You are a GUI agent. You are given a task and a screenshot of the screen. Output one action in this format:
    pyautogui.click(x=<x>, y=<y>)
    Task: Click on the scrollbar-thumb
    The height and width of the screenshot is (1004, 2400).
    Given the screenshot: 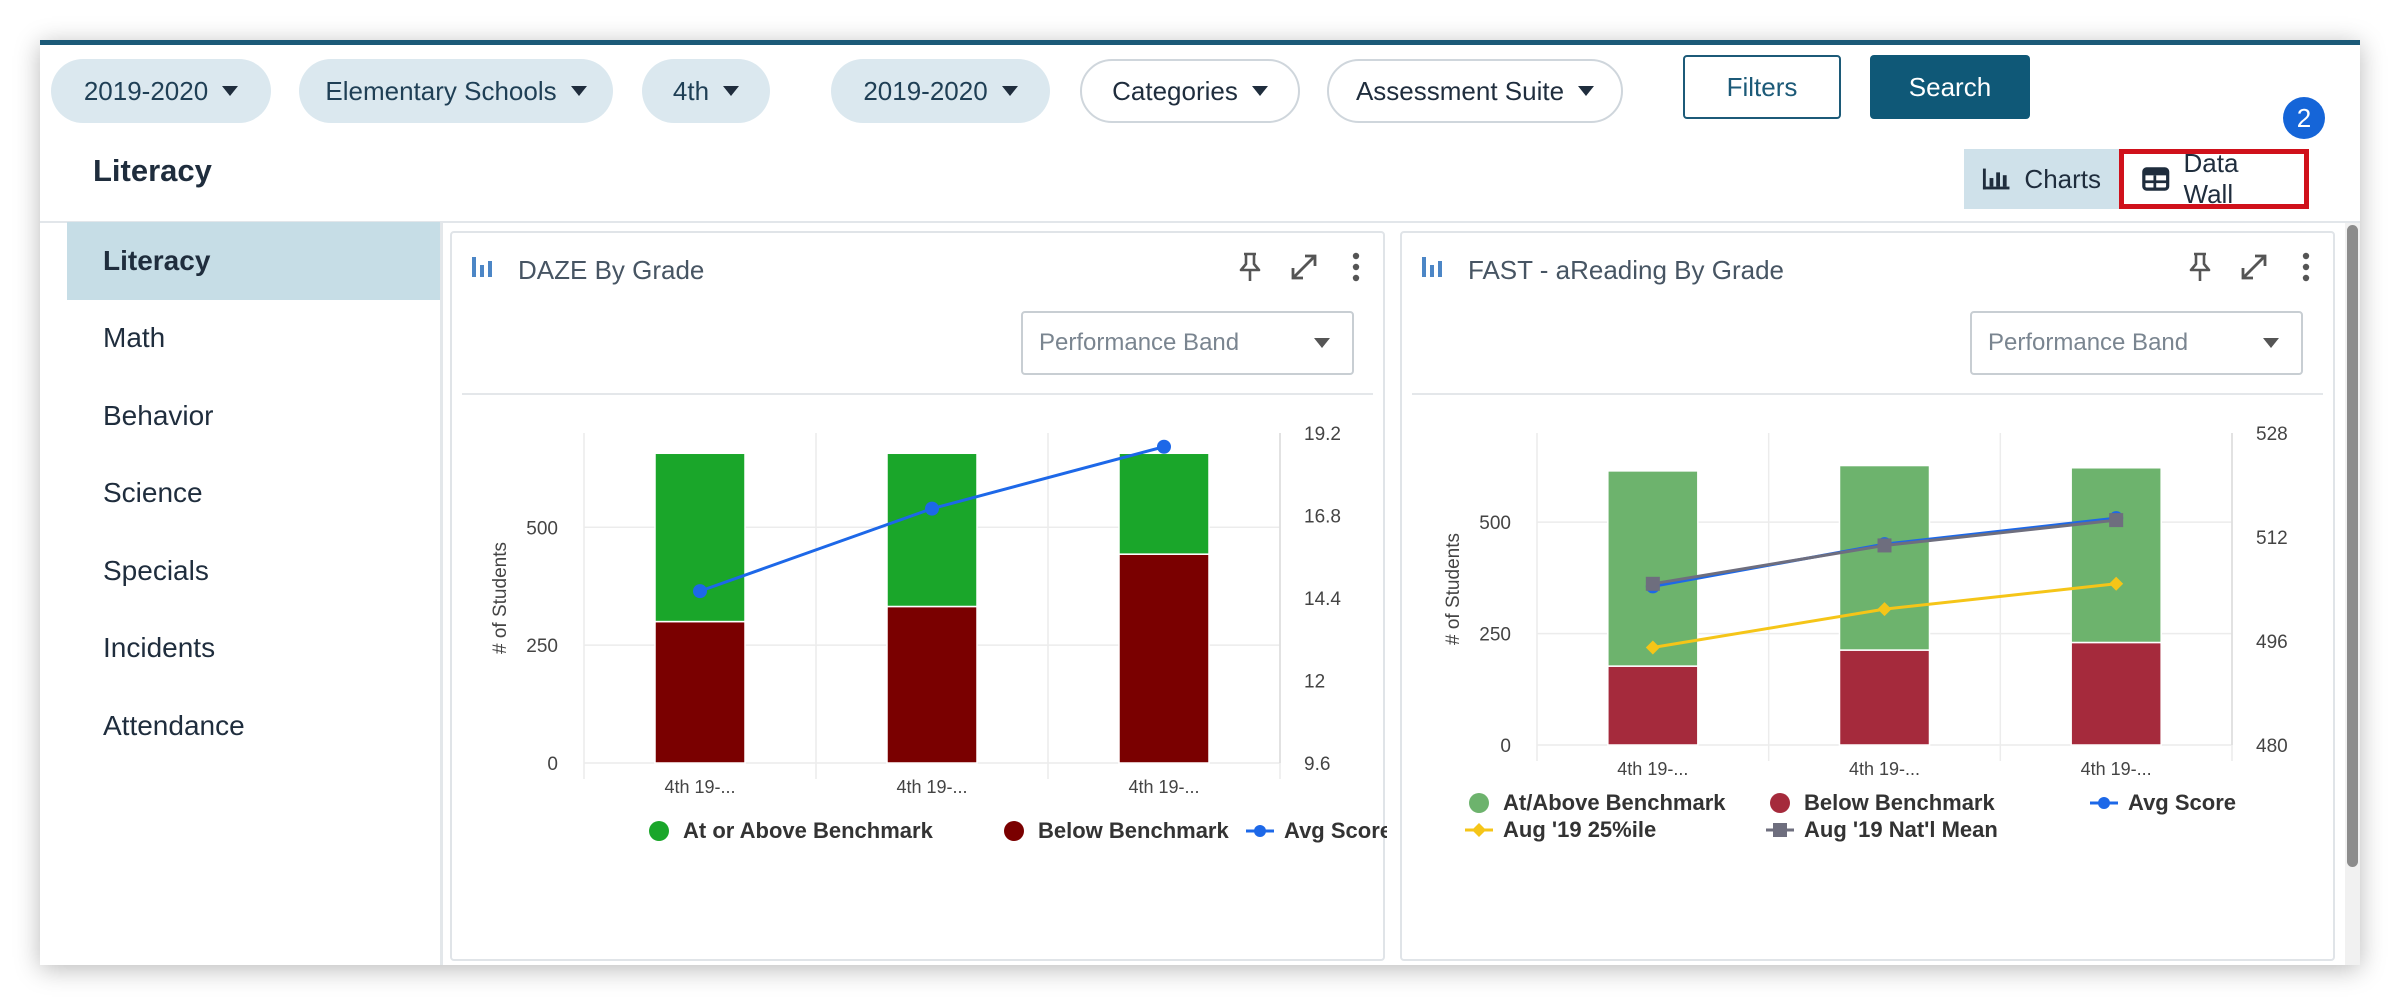 What is the action you would take?
    pyautogui.click(x=2352, y=546)
    